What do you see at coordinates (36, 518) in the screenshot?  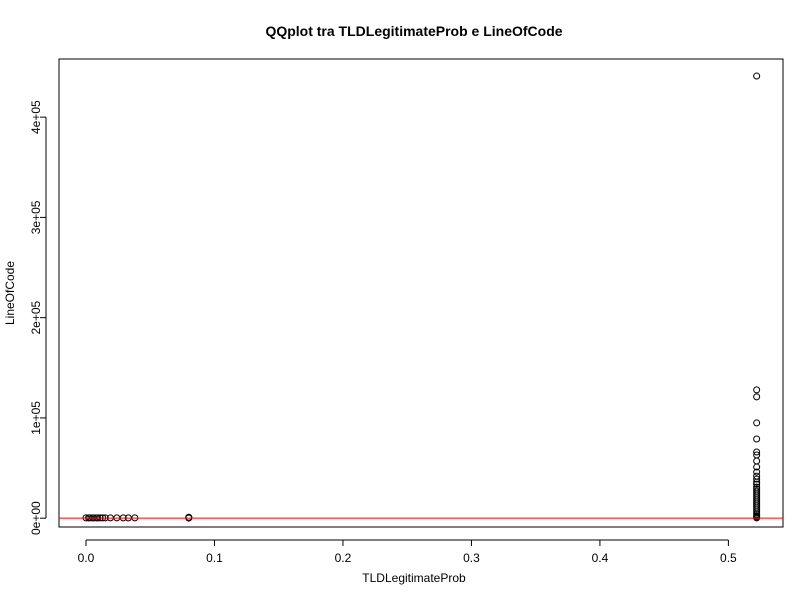 I see `y-tick-label: 0e+00` at bounding box center [36, 518].